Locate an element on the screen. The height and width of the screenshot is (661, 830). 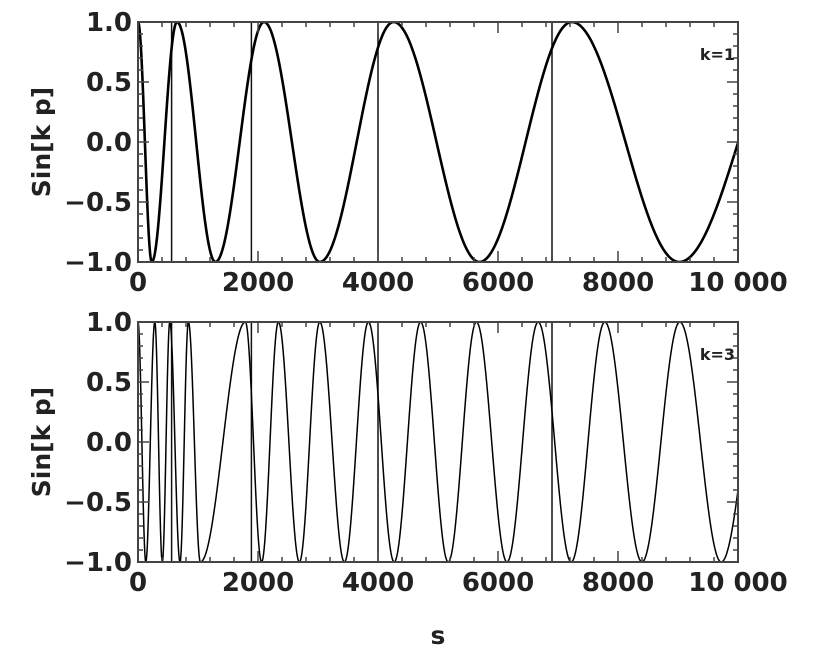
panel-annotation: k=3 is located at coordinates (717, 354).